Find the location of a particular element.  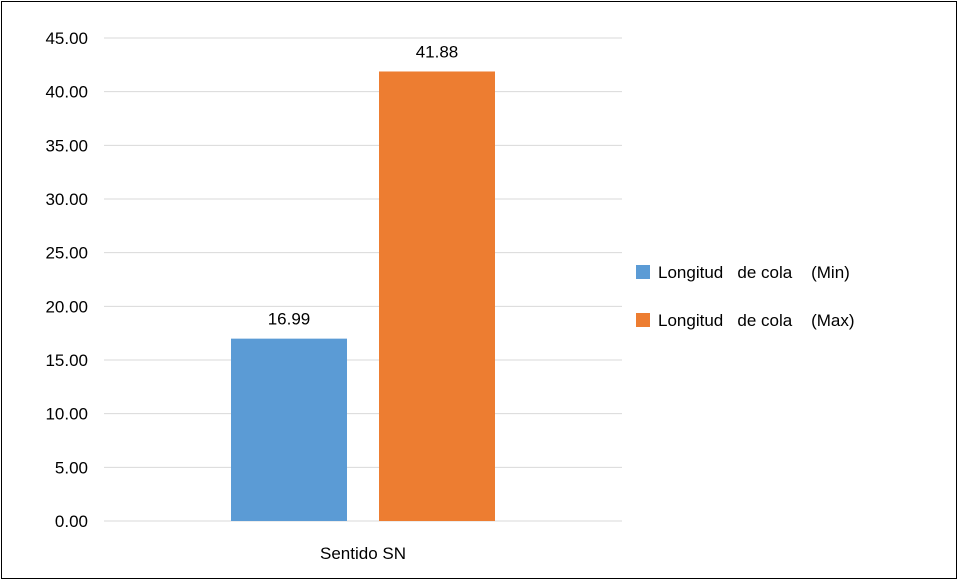

data-label: 41.88 is located at coordinates (437, 51).